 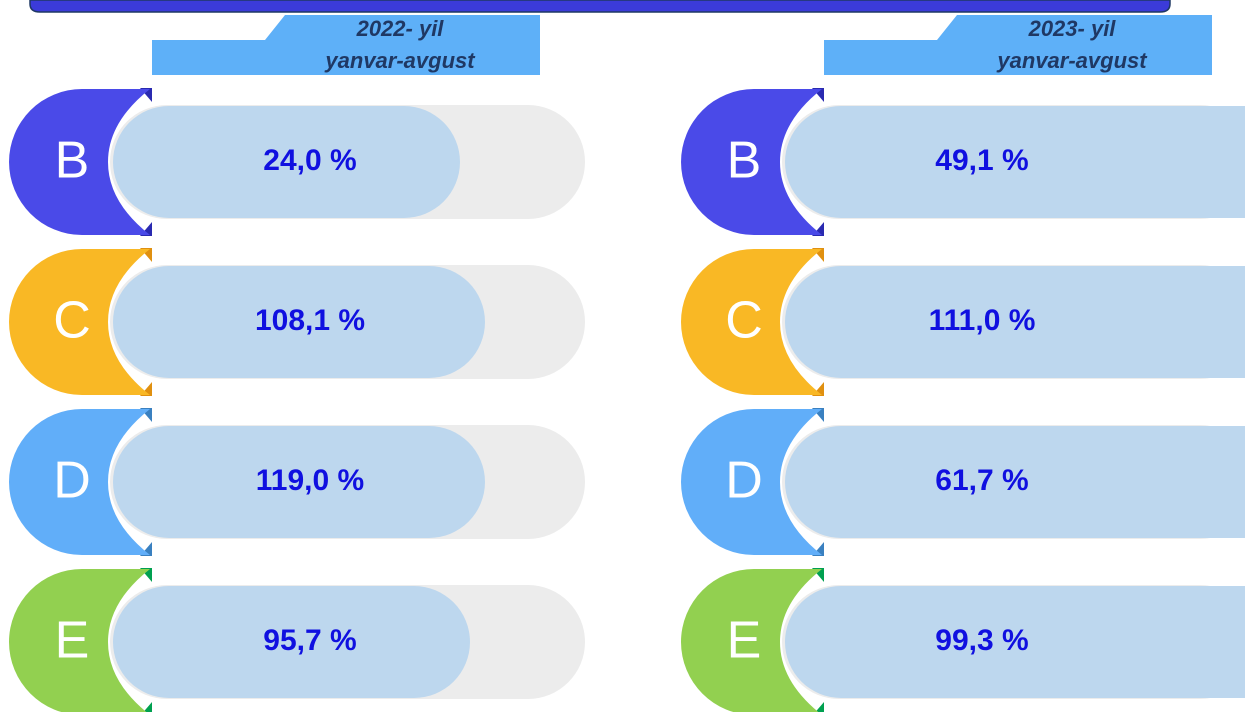 I want to click on top-banner, so click(x=600, y=6).